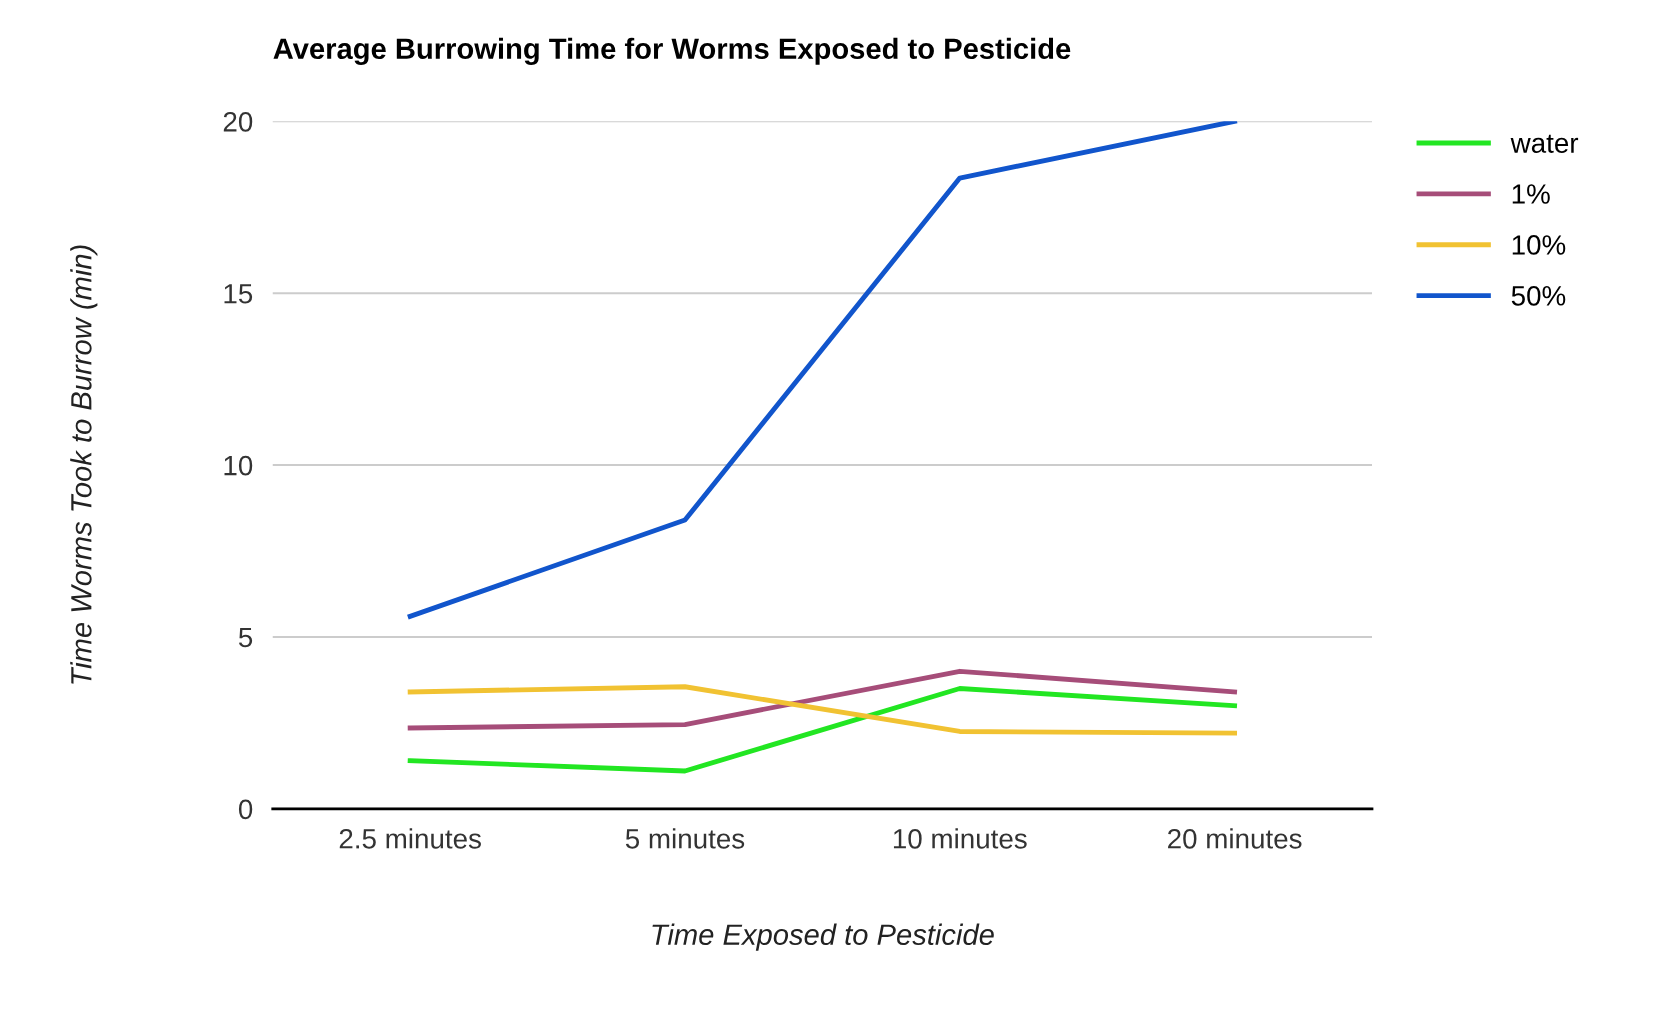  Describe the element at coordinates (84, 464) in the screenshot. I see `y-axis-title: Time Worms Took to Burrow (min)` at that location.